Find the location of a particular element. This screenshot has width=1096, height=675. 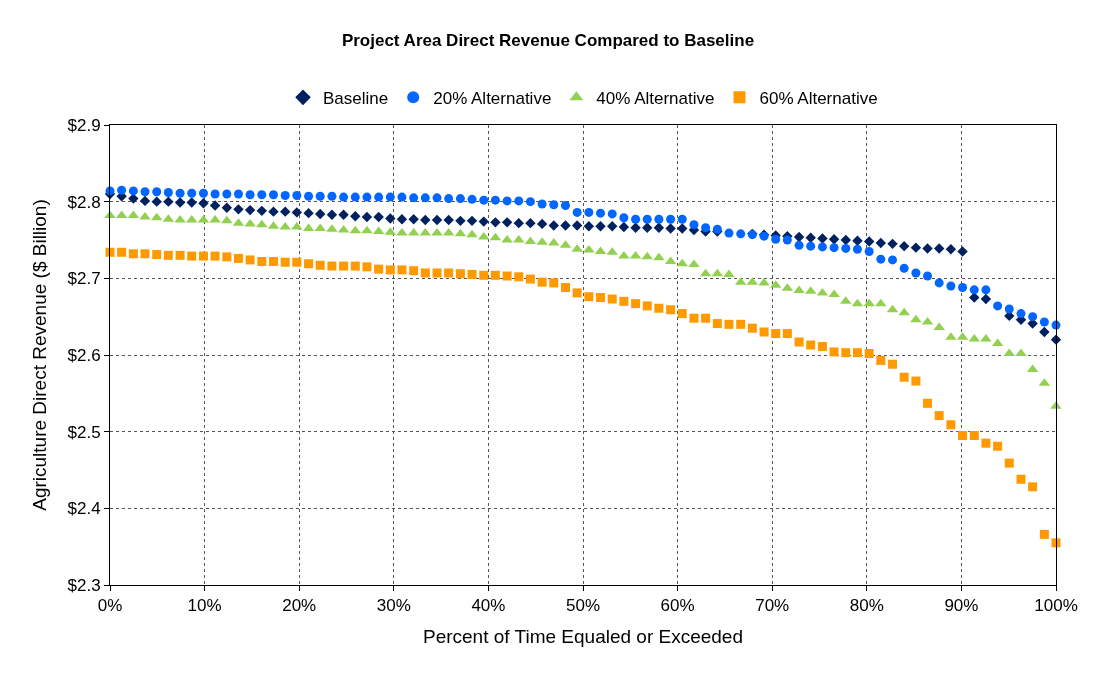

legend-label: 20% Alternative is located at coordinates (492, 98).